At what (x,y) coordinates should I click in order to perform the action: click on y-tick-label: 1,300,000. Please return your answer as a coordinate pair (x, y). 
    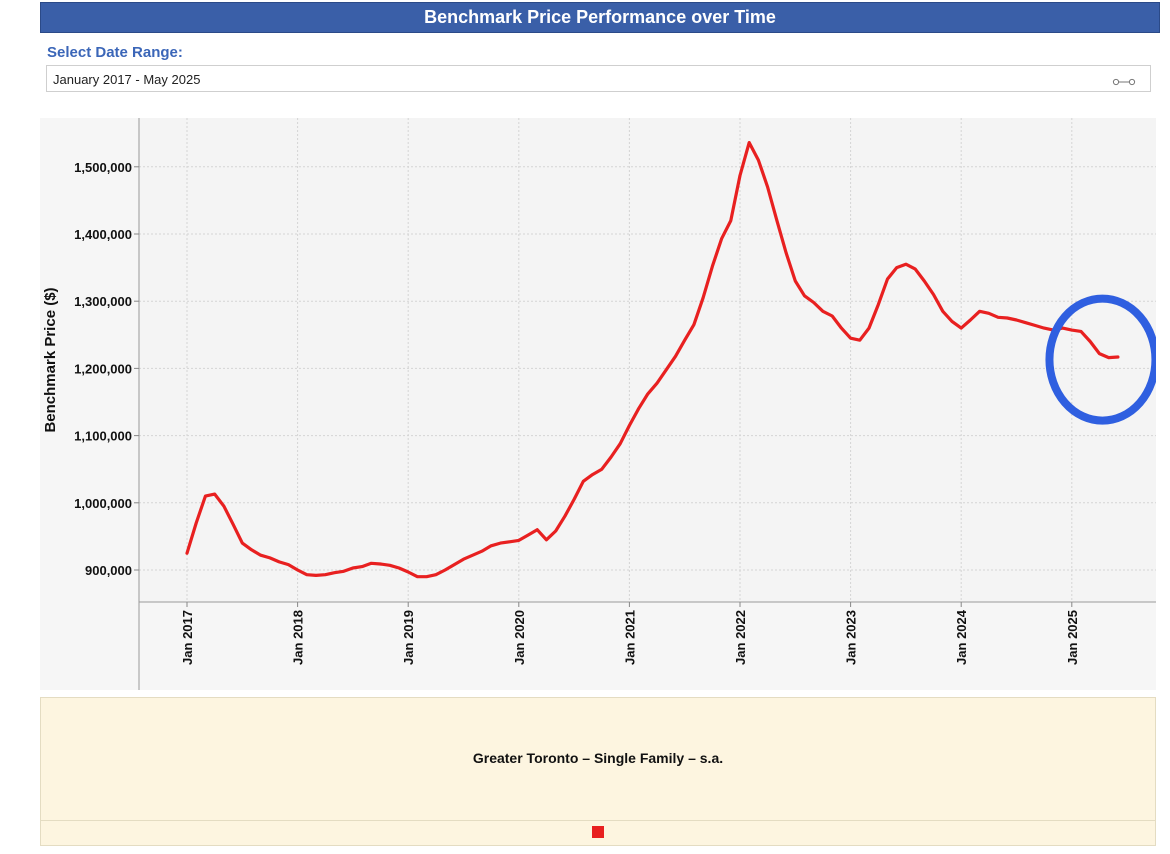
    Looking at the image, I should click on (103, 301).